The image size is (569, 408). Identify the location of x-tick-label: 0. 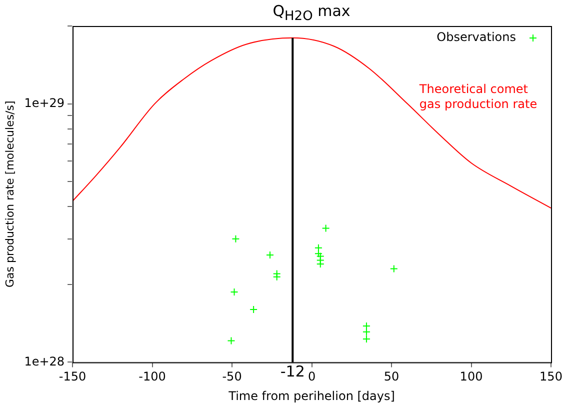
(312, 377).